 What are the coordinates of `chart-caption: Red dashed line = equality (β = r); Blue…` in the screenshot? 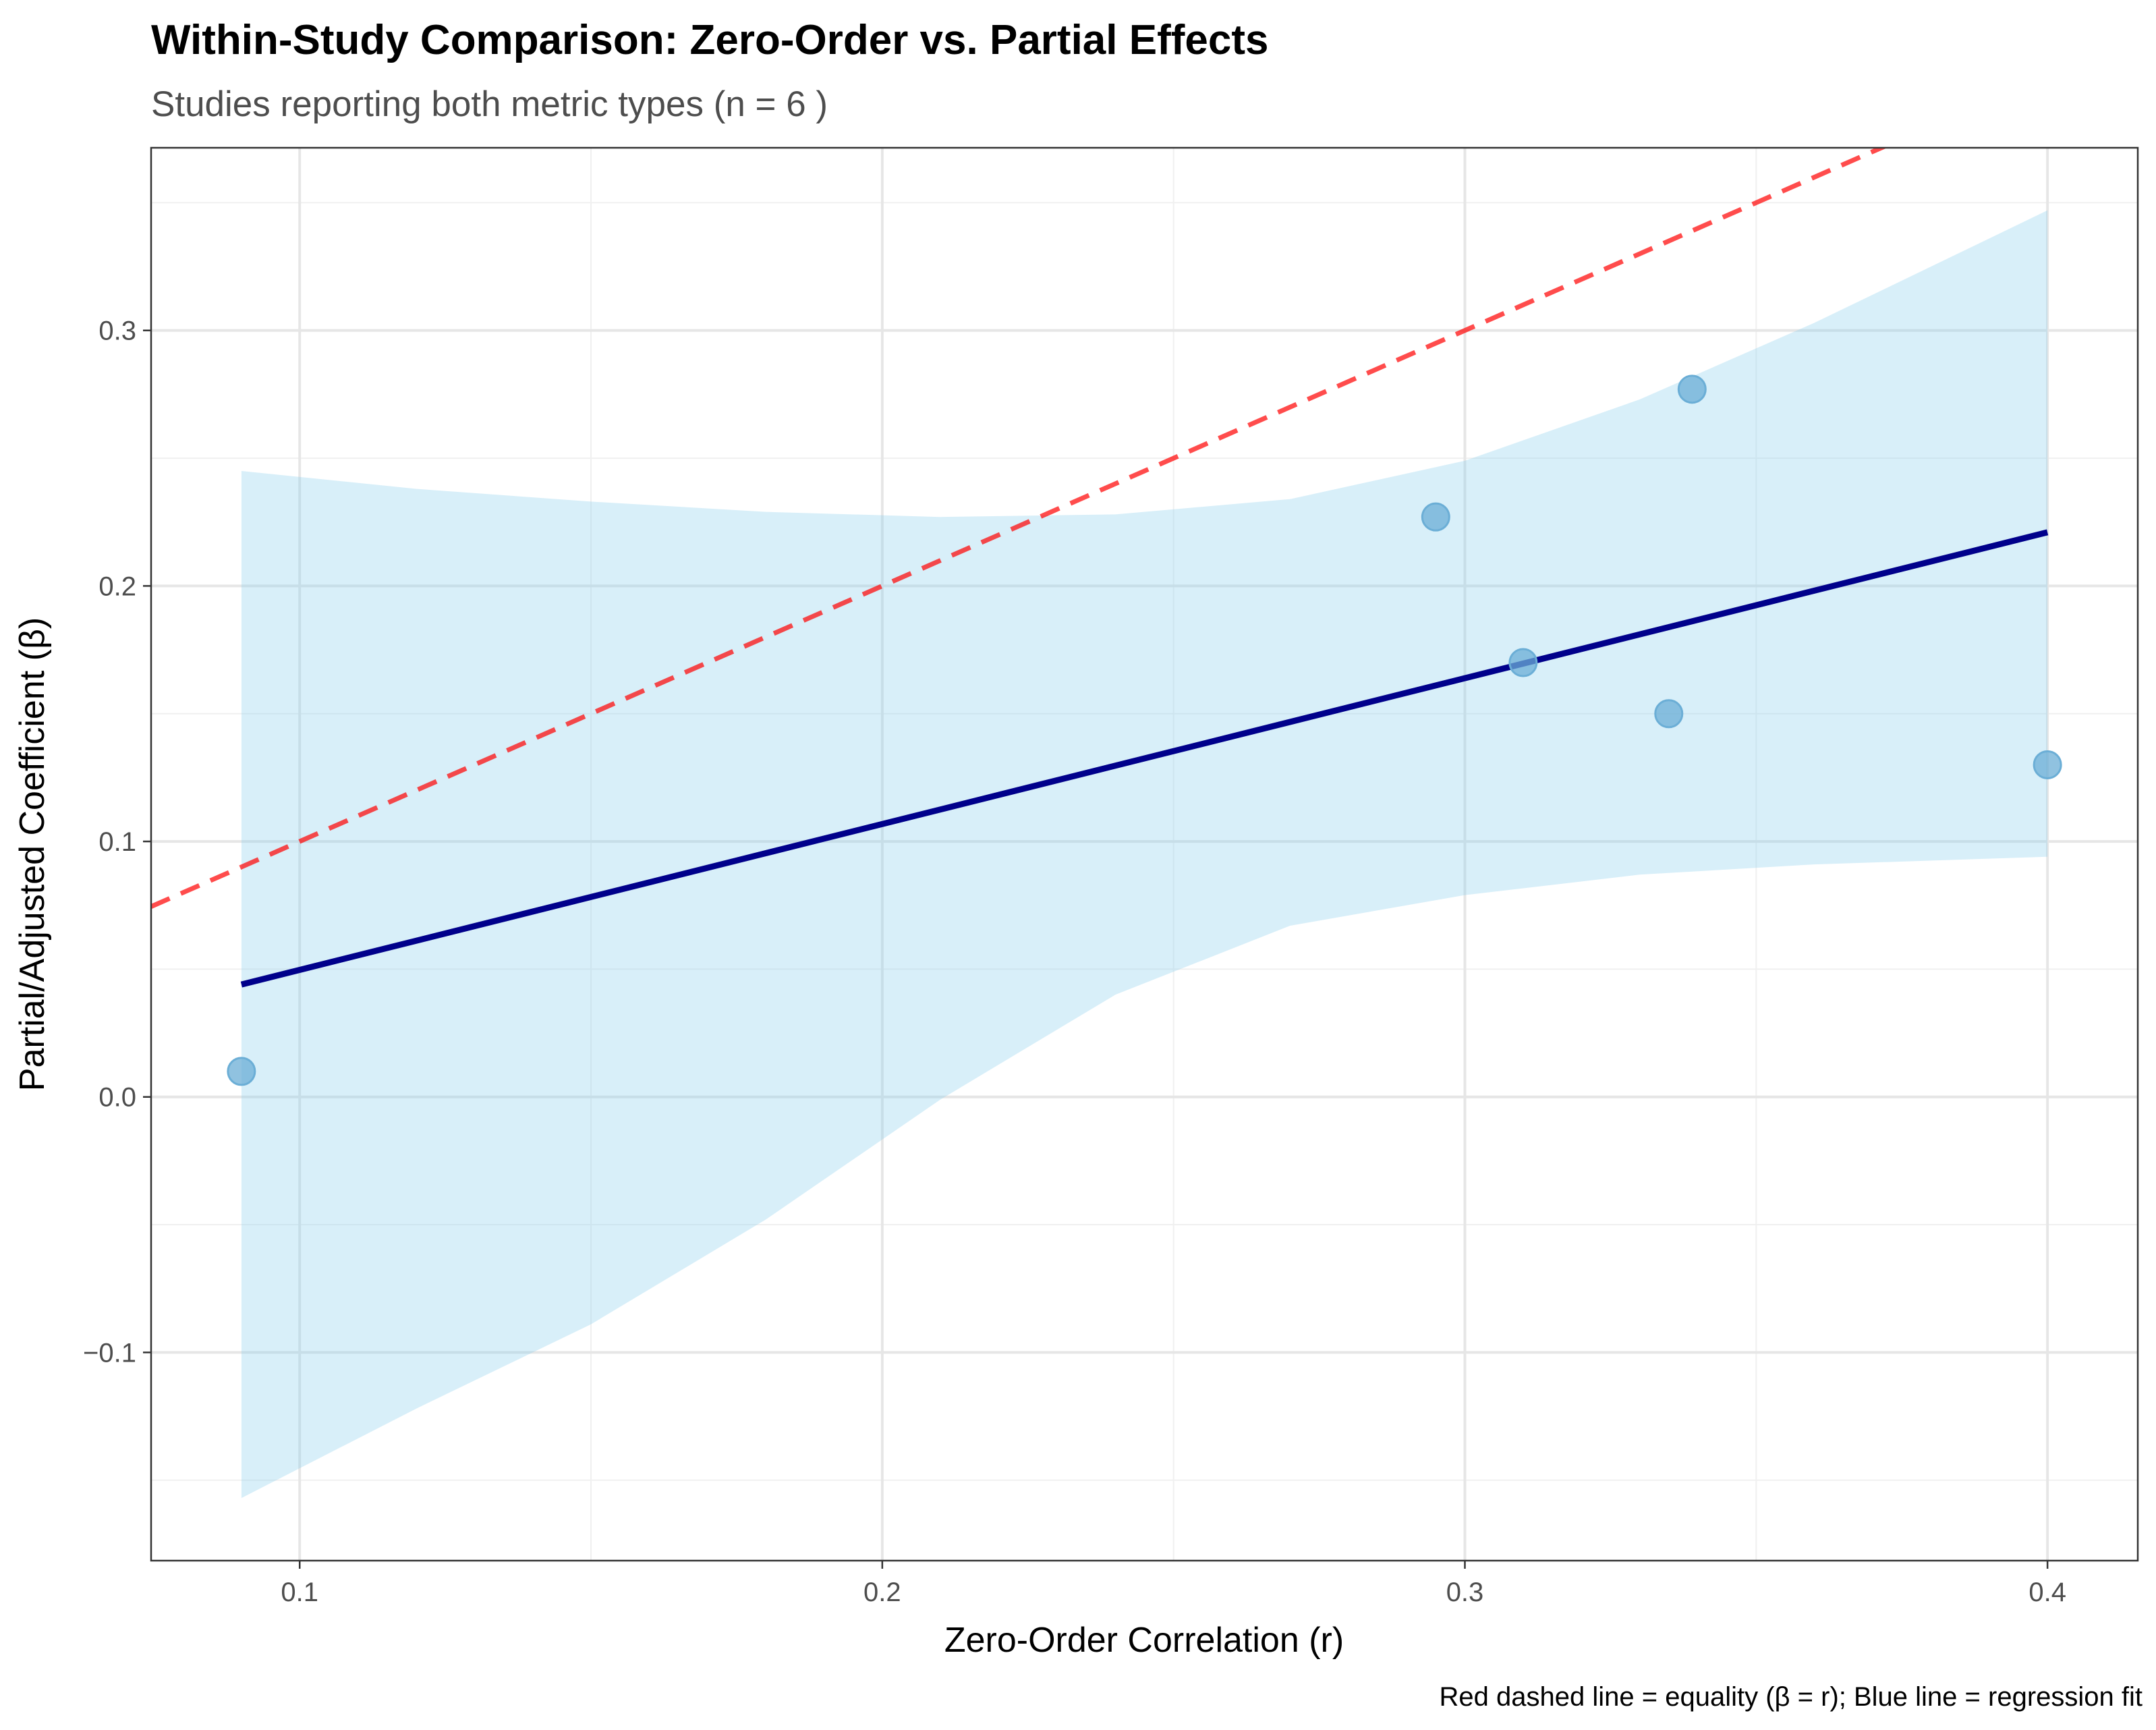 It's located at (1791, 1697).